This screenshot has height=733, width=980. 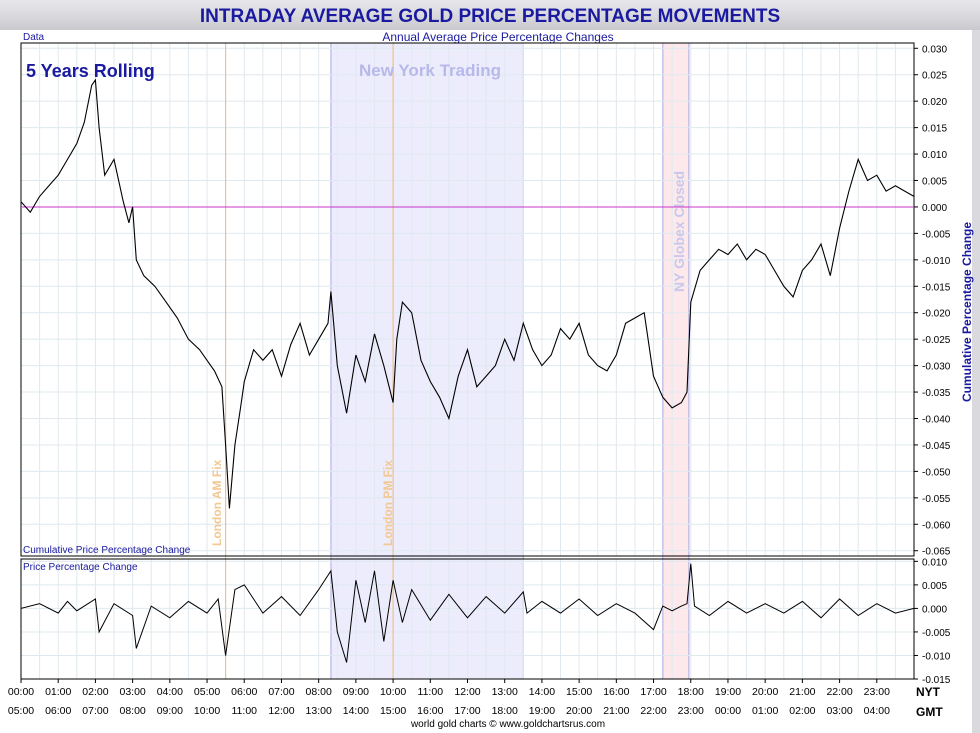 What do you see at coordinates (21, 692) in the screenshot?
I see `x-tick-label-nyt: 00:00` at bounding box center [21, 692].